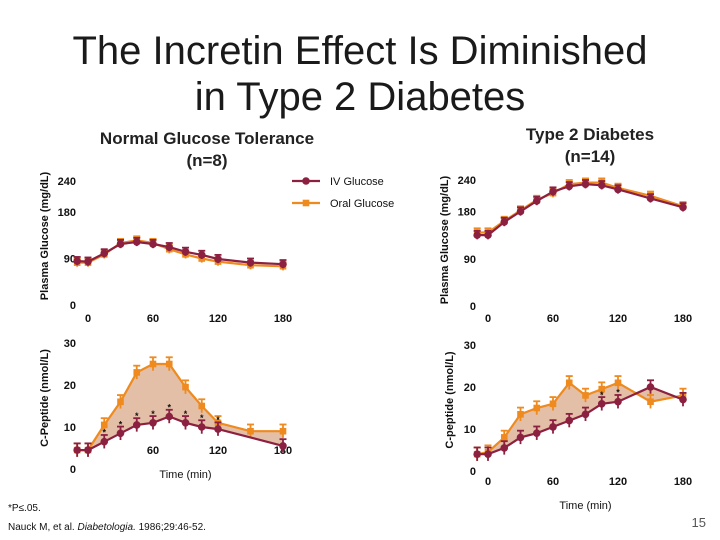 Image resolution: width=720 pixels, height=540 pixels. I want to click on t2d-glucose-plot: 0 90 180 240 0 60 120 180, so click(575, 250).